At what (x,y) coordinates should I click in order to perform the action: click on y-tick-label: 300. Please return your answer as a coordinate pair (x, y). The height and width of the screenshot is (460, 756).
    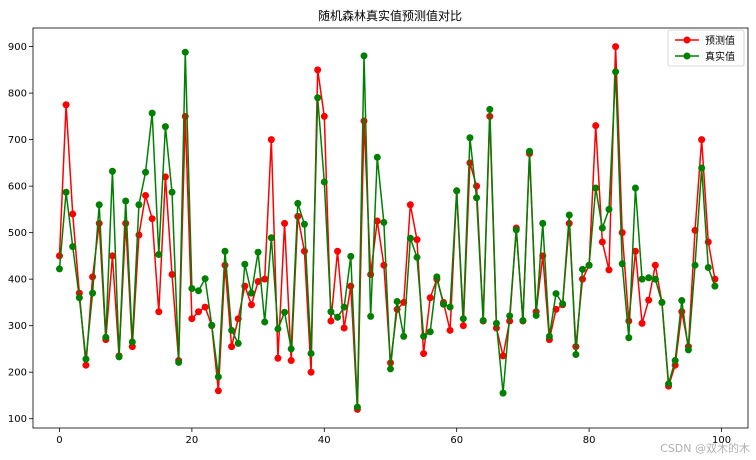
    Looking at the image, I should click on (17, 326).